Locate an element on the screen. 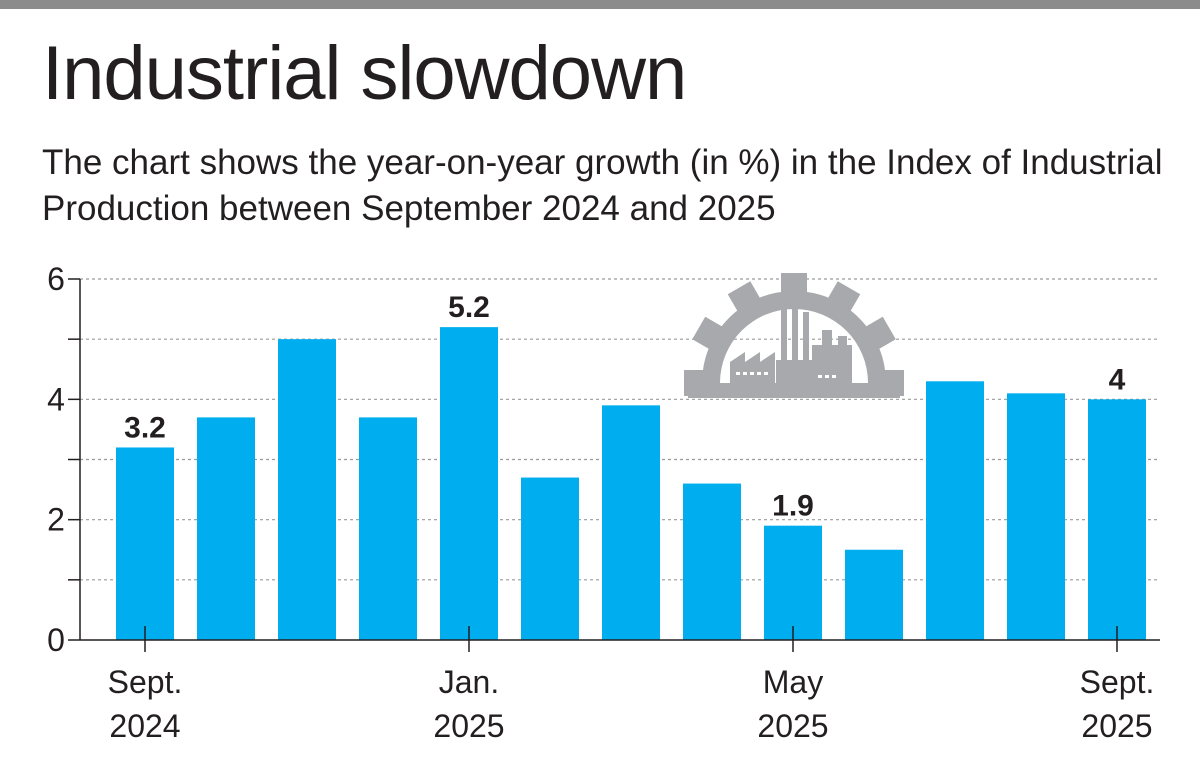  y-tick-label: 6 is located at coordinates (56, 279).